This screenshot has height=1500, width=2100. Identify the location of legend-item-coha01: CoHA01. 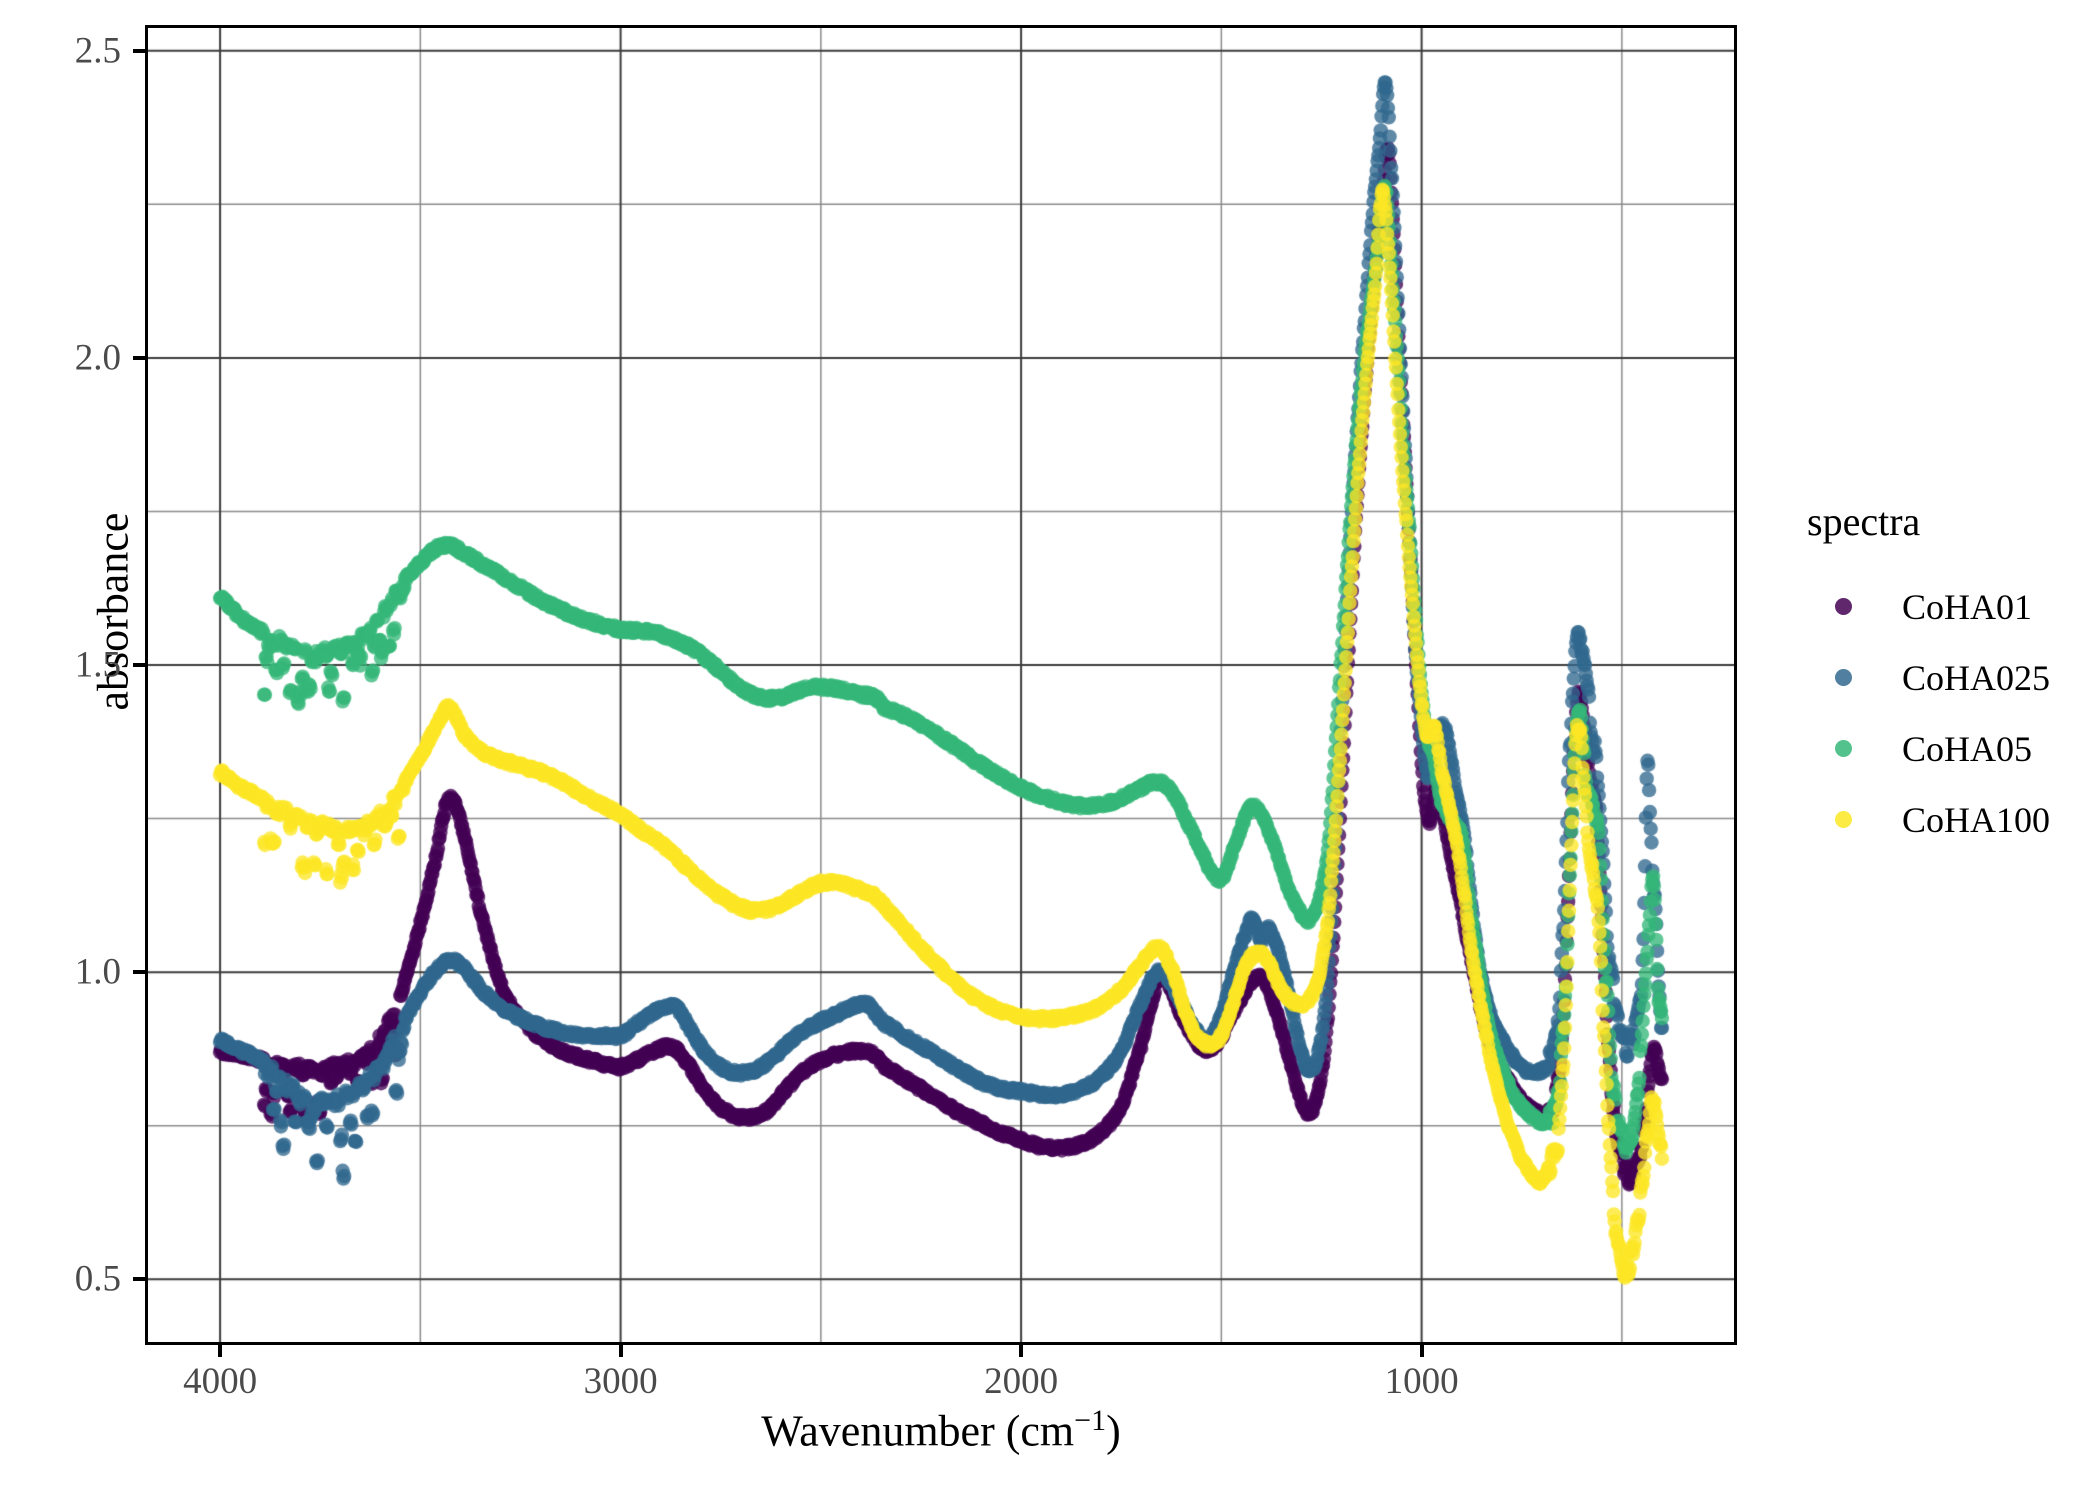
(1928, 606).